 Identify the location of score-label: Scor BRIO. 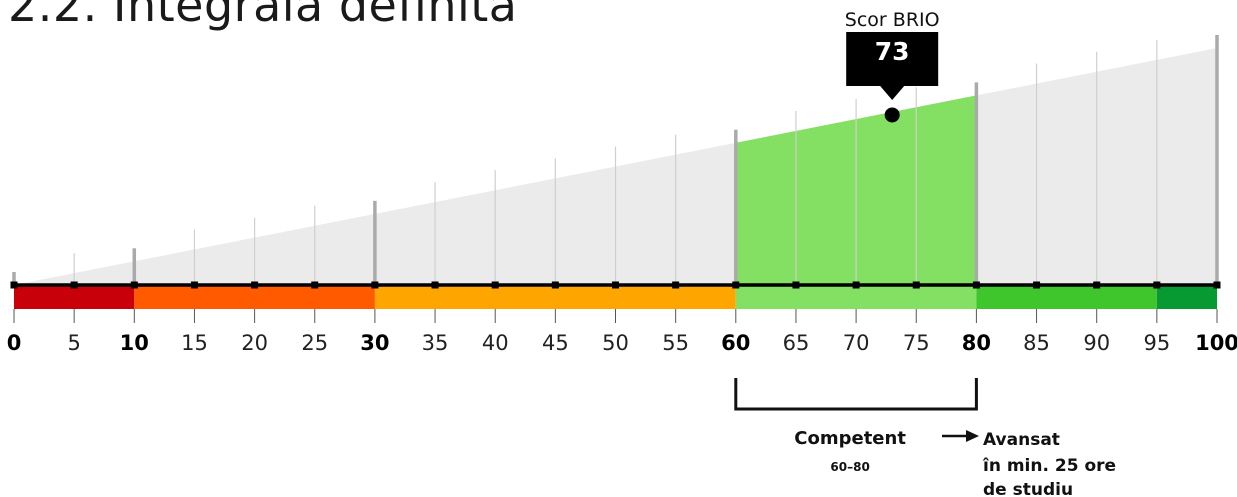
(892, 20).